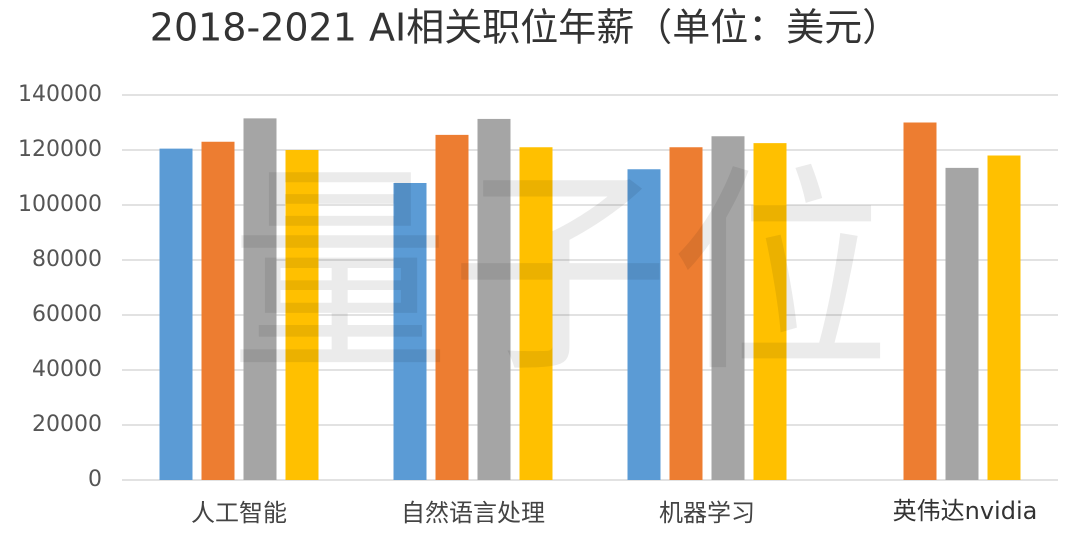 The image size is (1080, 557). I want to click on x-tick-label: 人工智能, so click(239, 513).